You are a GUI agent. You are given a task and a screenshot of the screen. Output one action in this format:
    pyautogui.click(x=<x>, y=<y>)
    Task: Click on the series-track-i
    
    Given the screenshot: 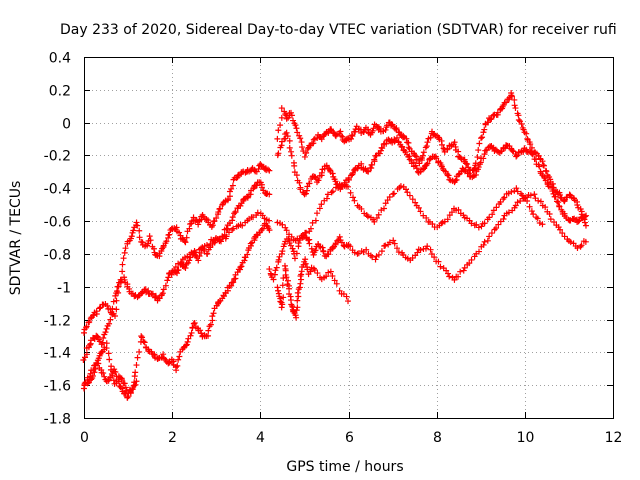 What is the action you would take?
    pyautogui.click(x=427, y=237)
    